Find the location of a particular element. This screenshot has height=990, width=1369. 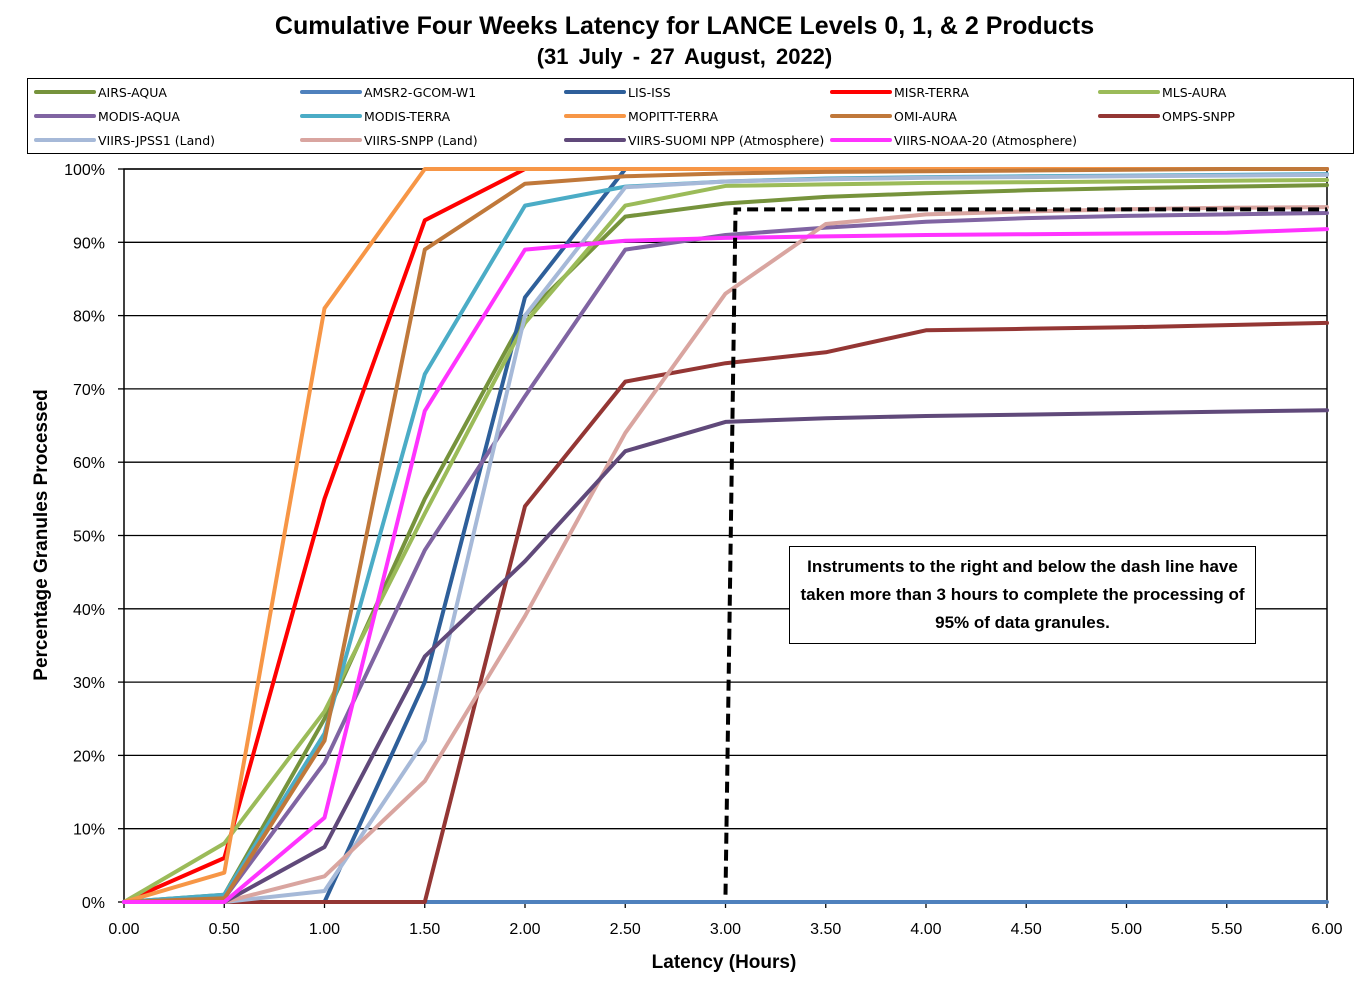

legend-label: AIRS-AQUA is located at coordinates (132, 92).